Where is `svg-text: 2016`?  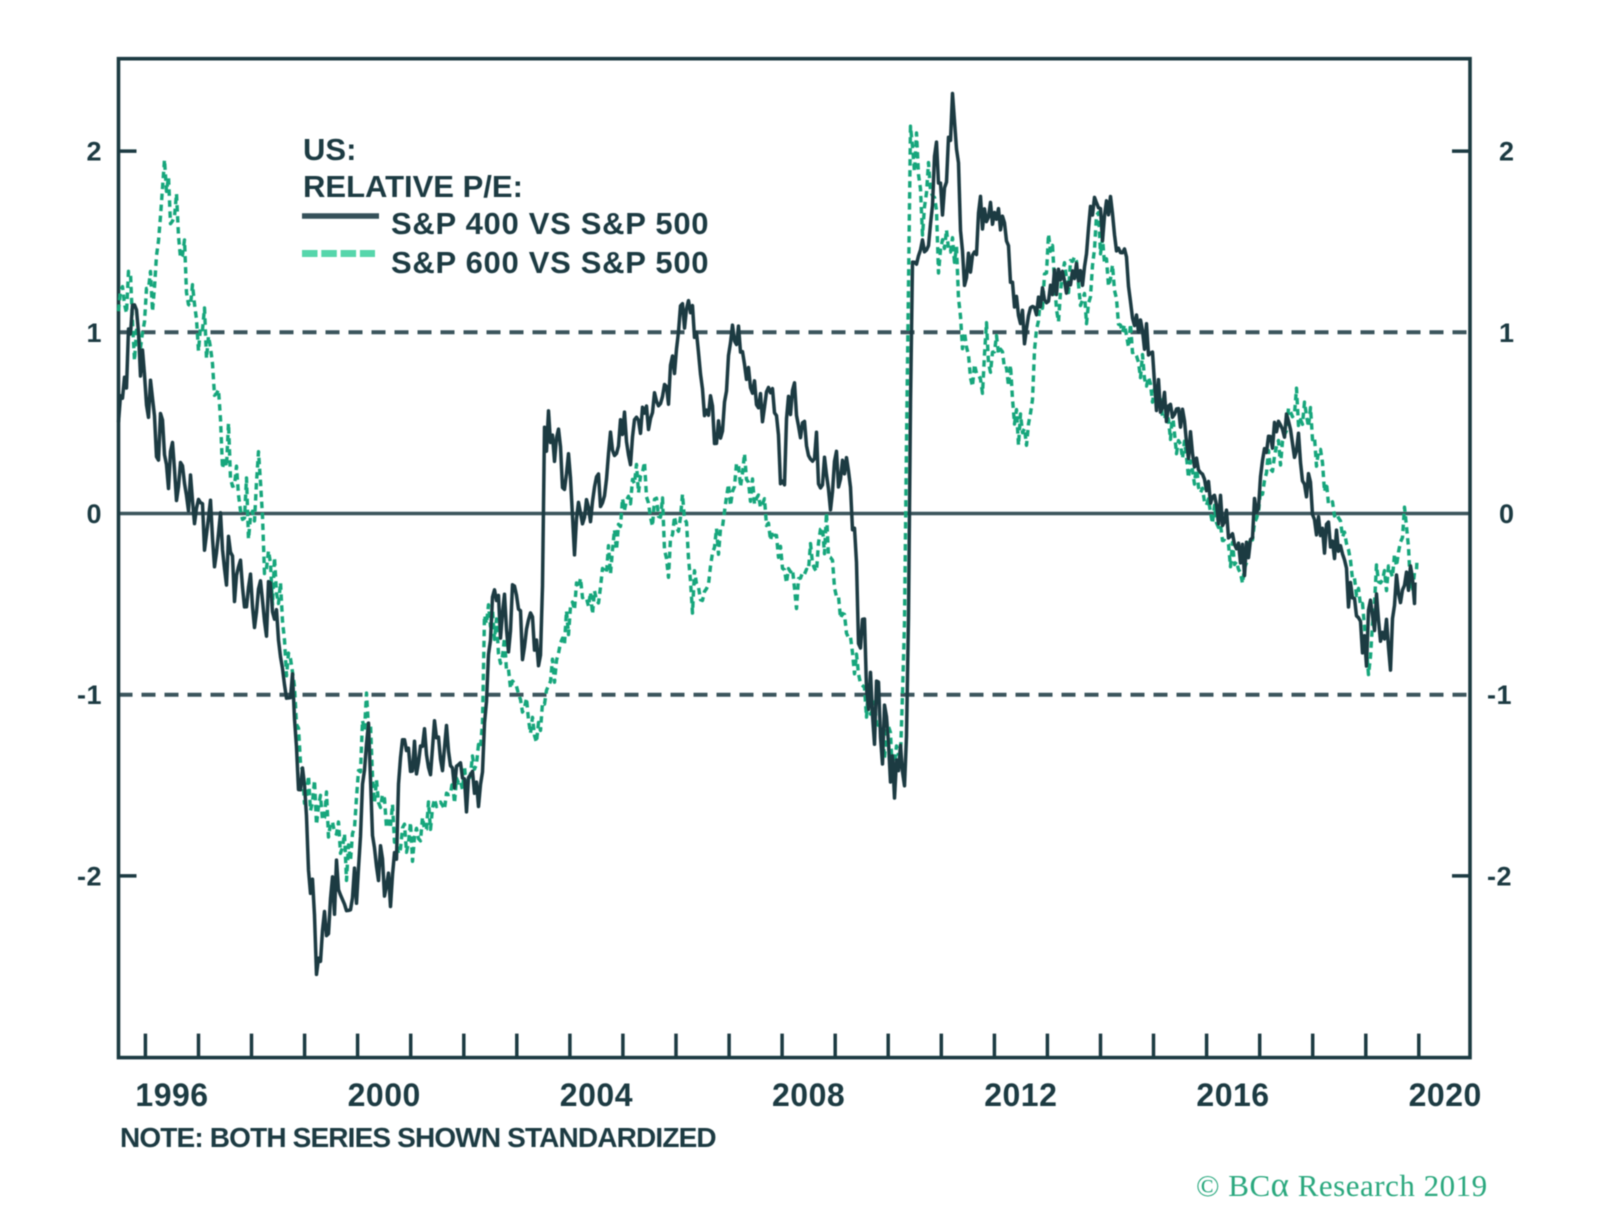
svg-text: 2016 is located at coordinates (1232, 1095).